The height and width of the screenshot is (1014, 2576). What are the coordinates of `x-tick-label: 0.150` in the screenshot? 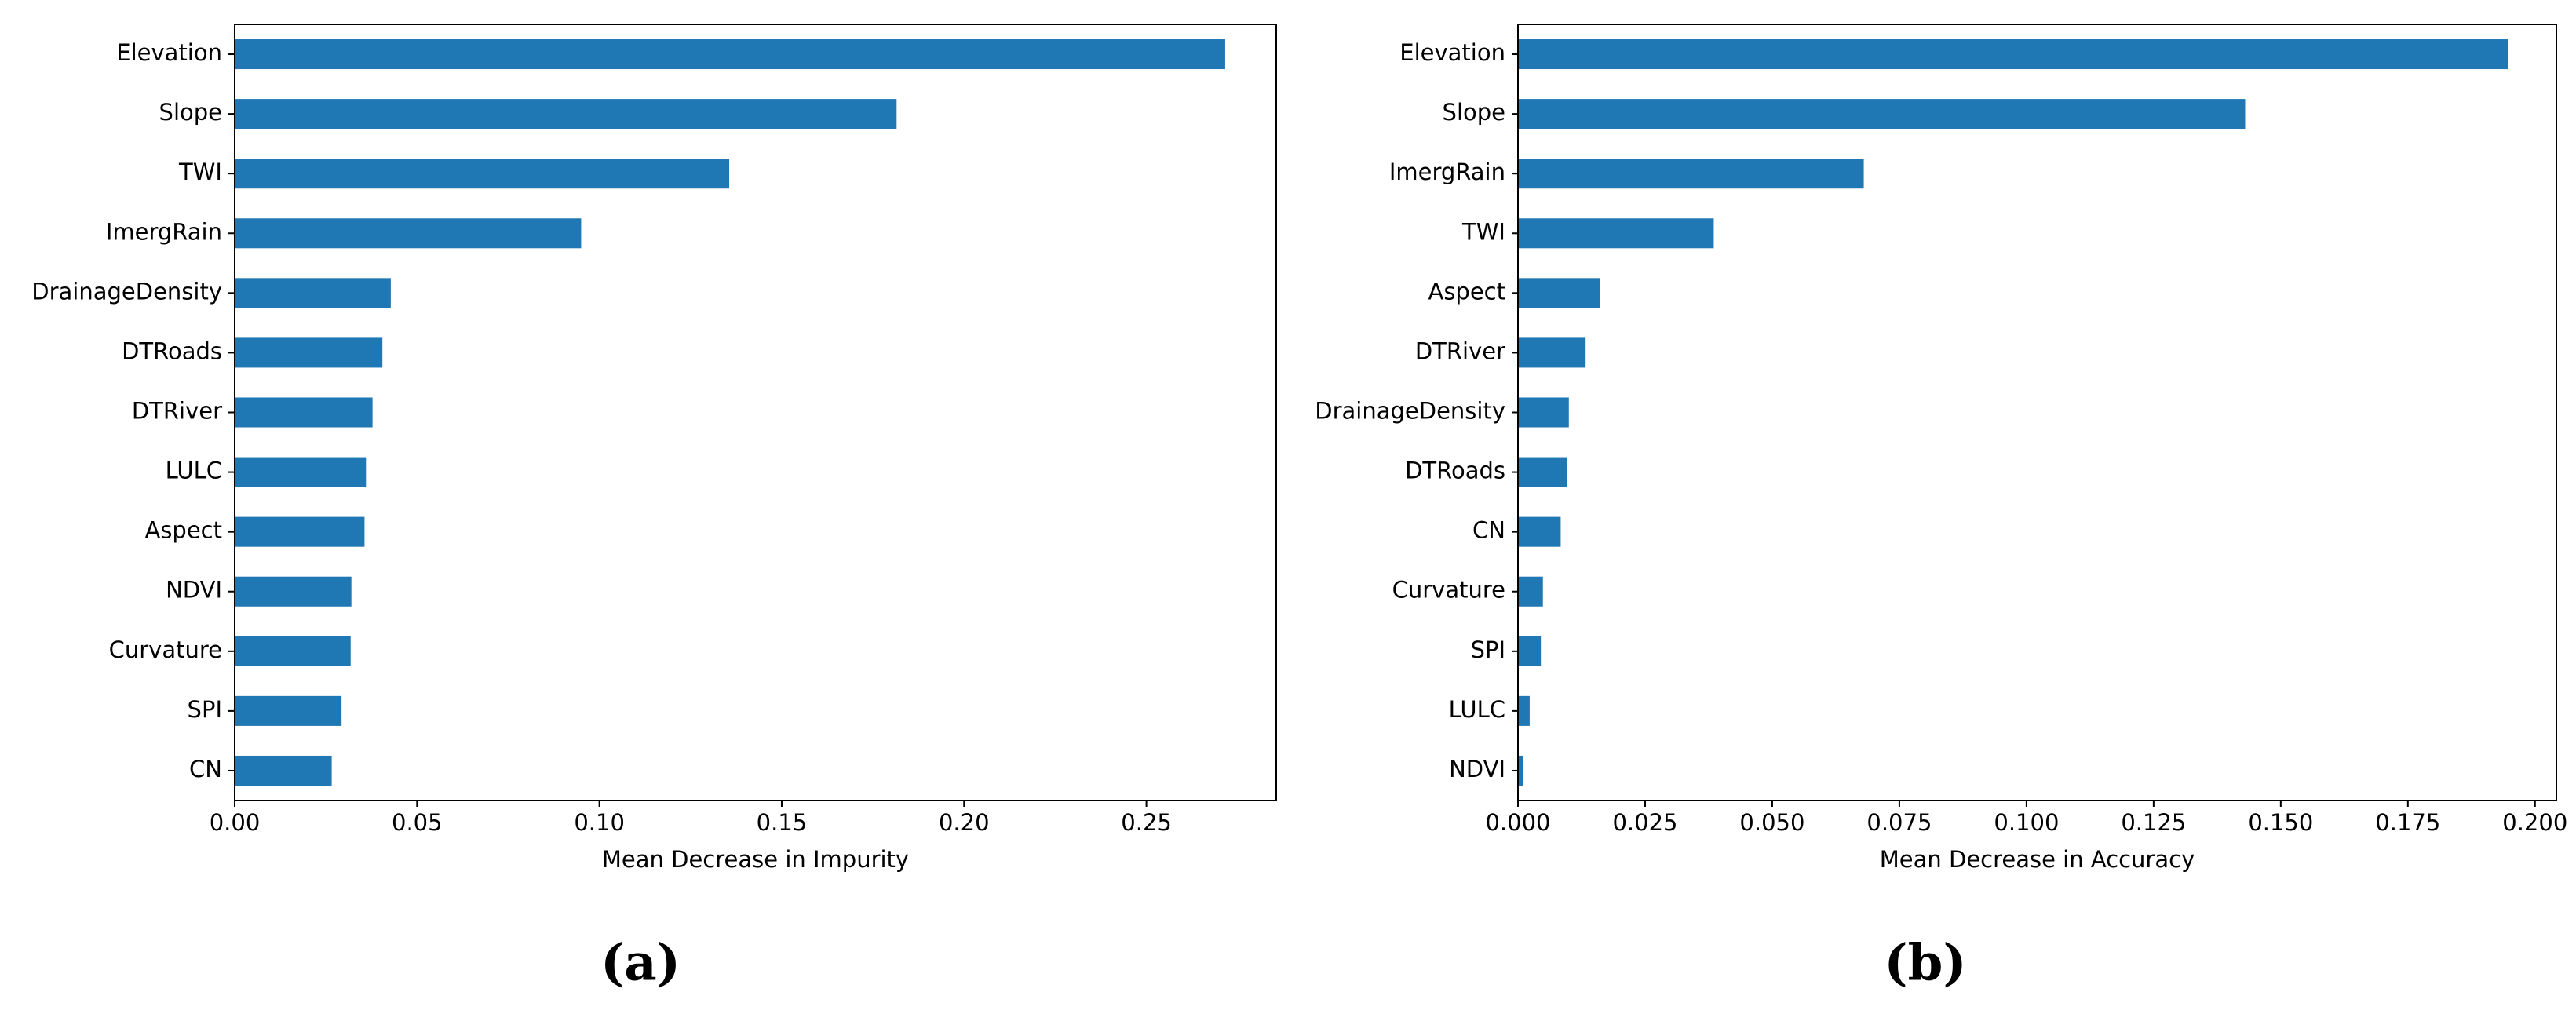 It's located at (2280, 822).